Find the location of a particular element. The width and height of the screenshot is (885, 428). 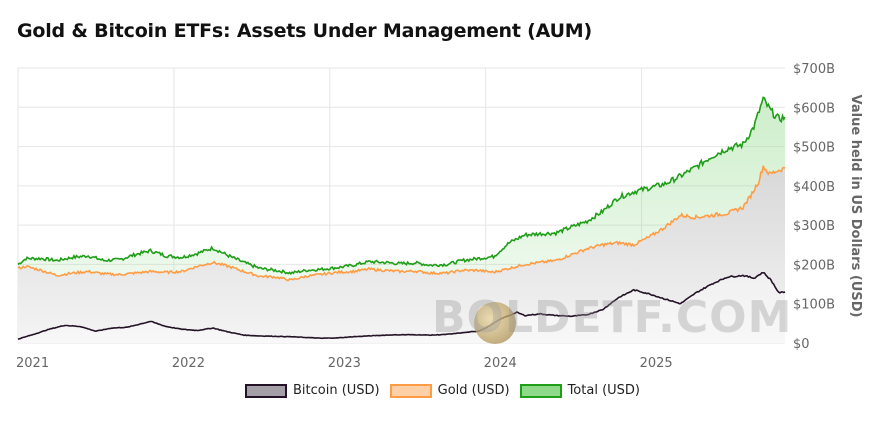

y-tick-label: $100B is located at coordinates (814, 305).